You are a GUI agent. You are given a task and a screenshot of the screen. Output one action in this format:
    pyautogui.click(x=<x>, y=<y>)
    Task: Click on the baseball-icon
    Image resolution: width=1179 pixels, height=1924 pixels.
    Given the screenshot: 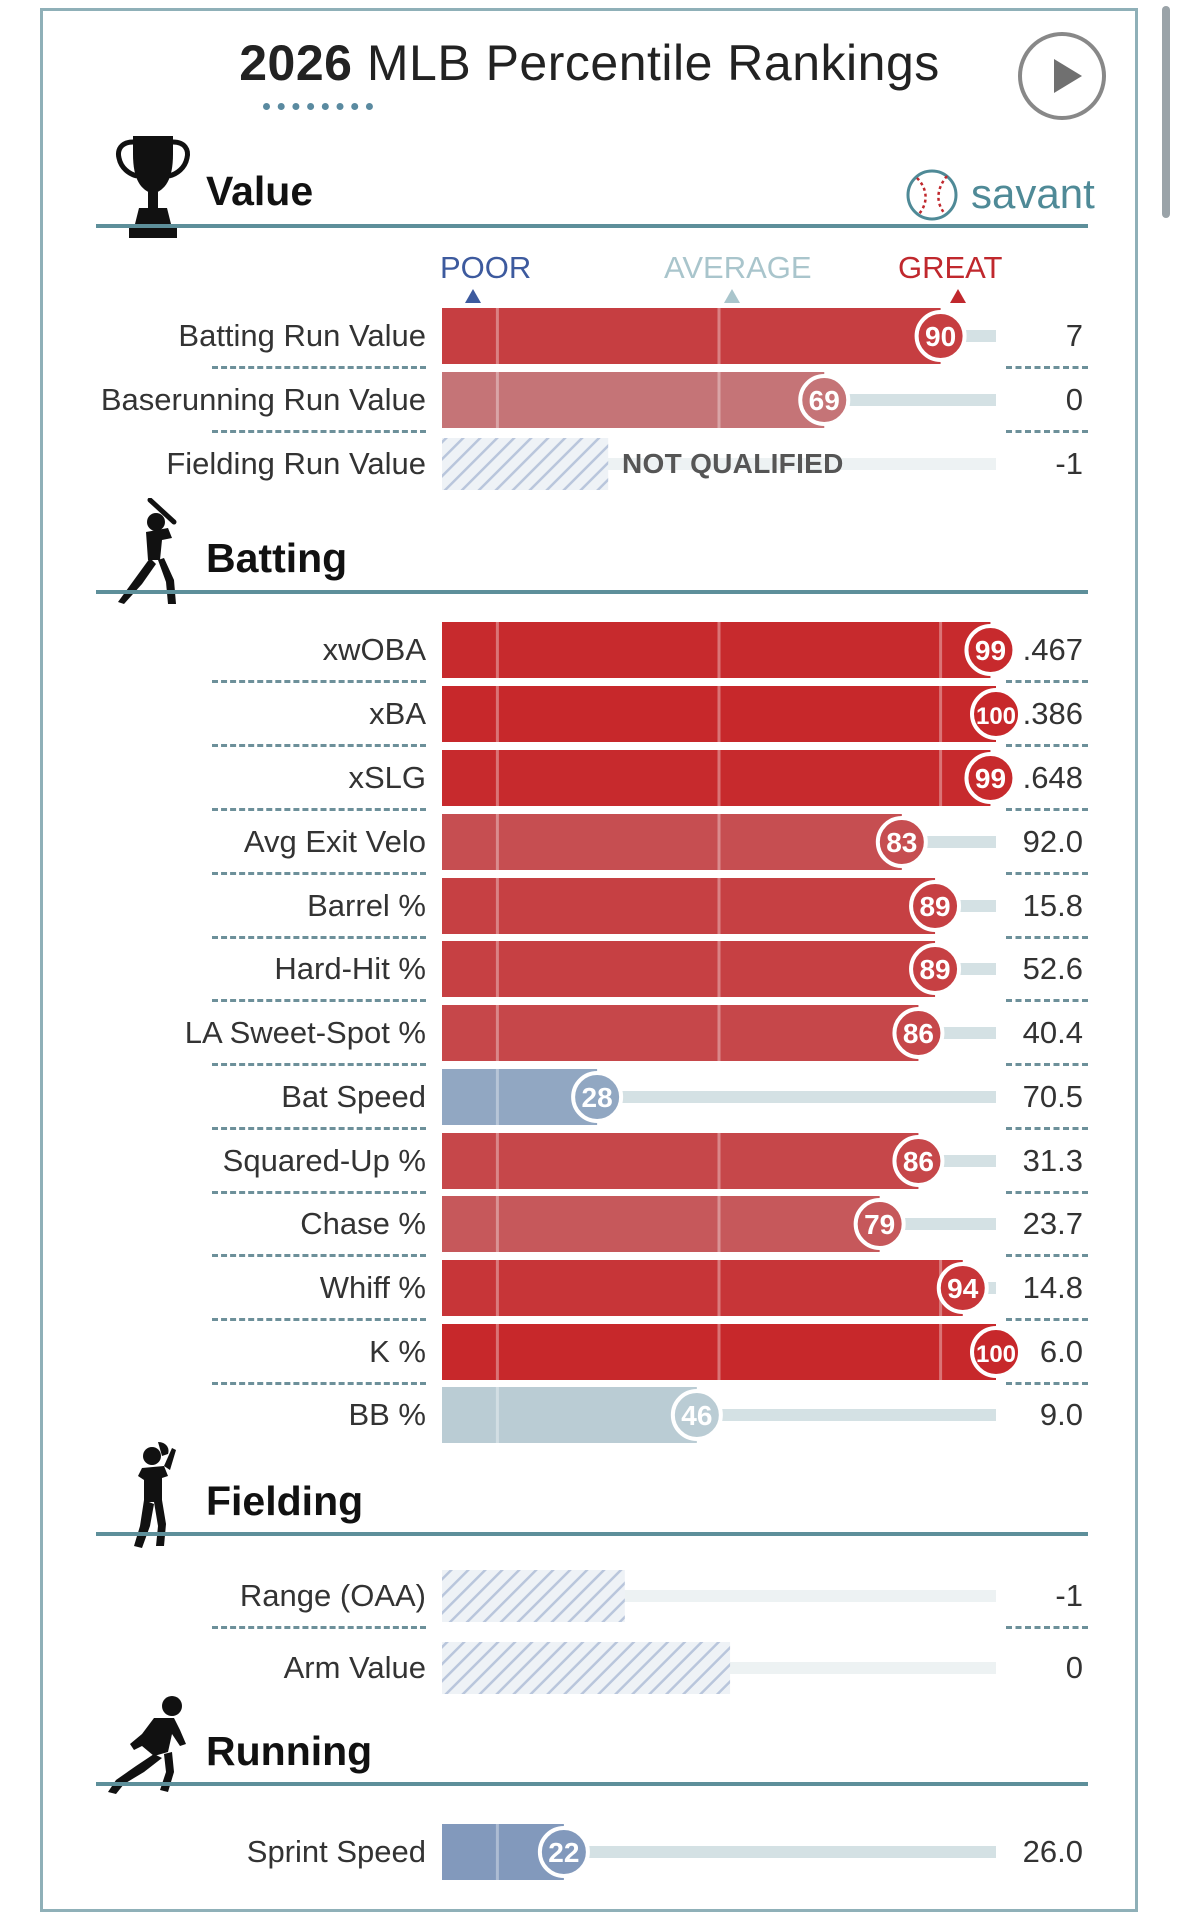 What is the action you would take?
    pyautogui.click(x=932, y=195)
    